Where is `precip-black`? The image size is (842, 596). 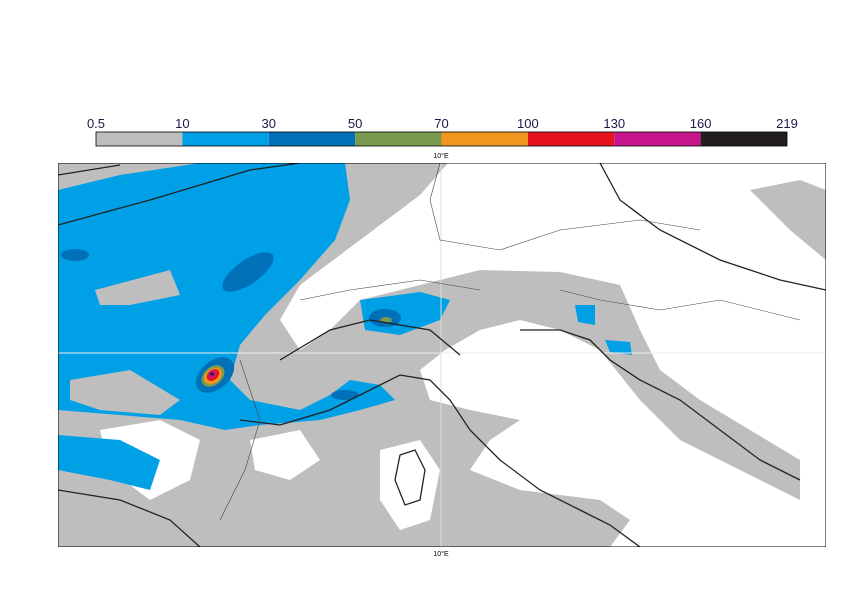 precip-black is located at coordinates (212, 374).